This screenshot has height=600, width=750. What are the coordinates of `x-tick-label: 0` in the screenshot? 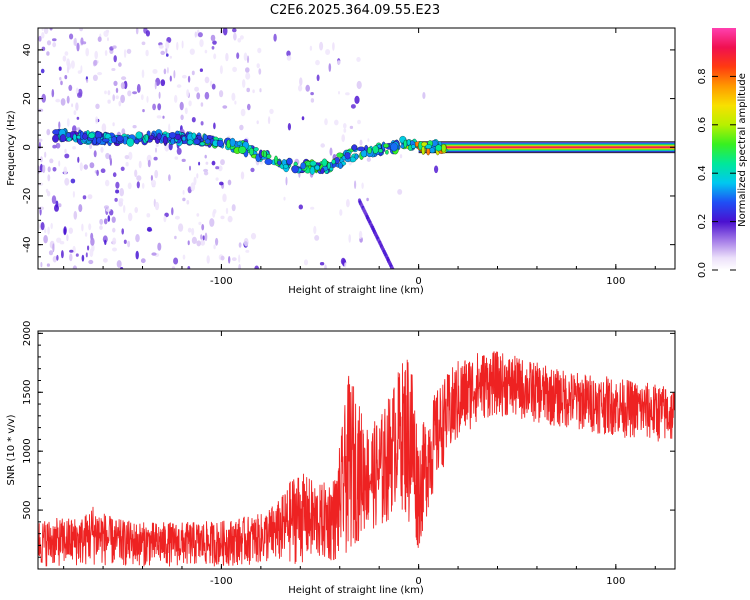 It's located at (418, 581).